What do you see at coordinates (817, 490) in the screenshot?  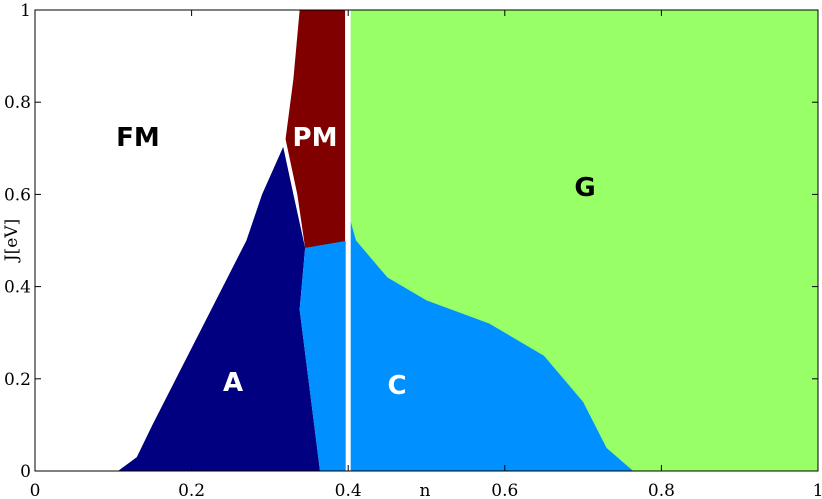 I see `x-tick-label: 1` at bounding box center [817, 490].